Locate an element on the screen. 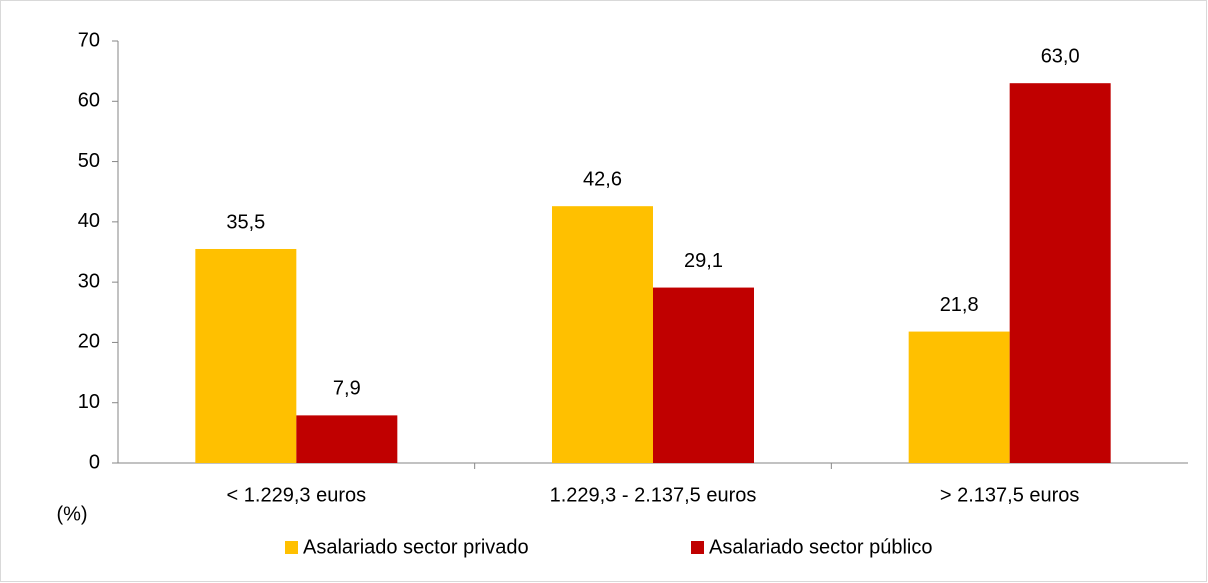 The width and height of the screenshot is (1208, 583). legend-label: Asalariado sector privado is located at coordinates (416, 547).